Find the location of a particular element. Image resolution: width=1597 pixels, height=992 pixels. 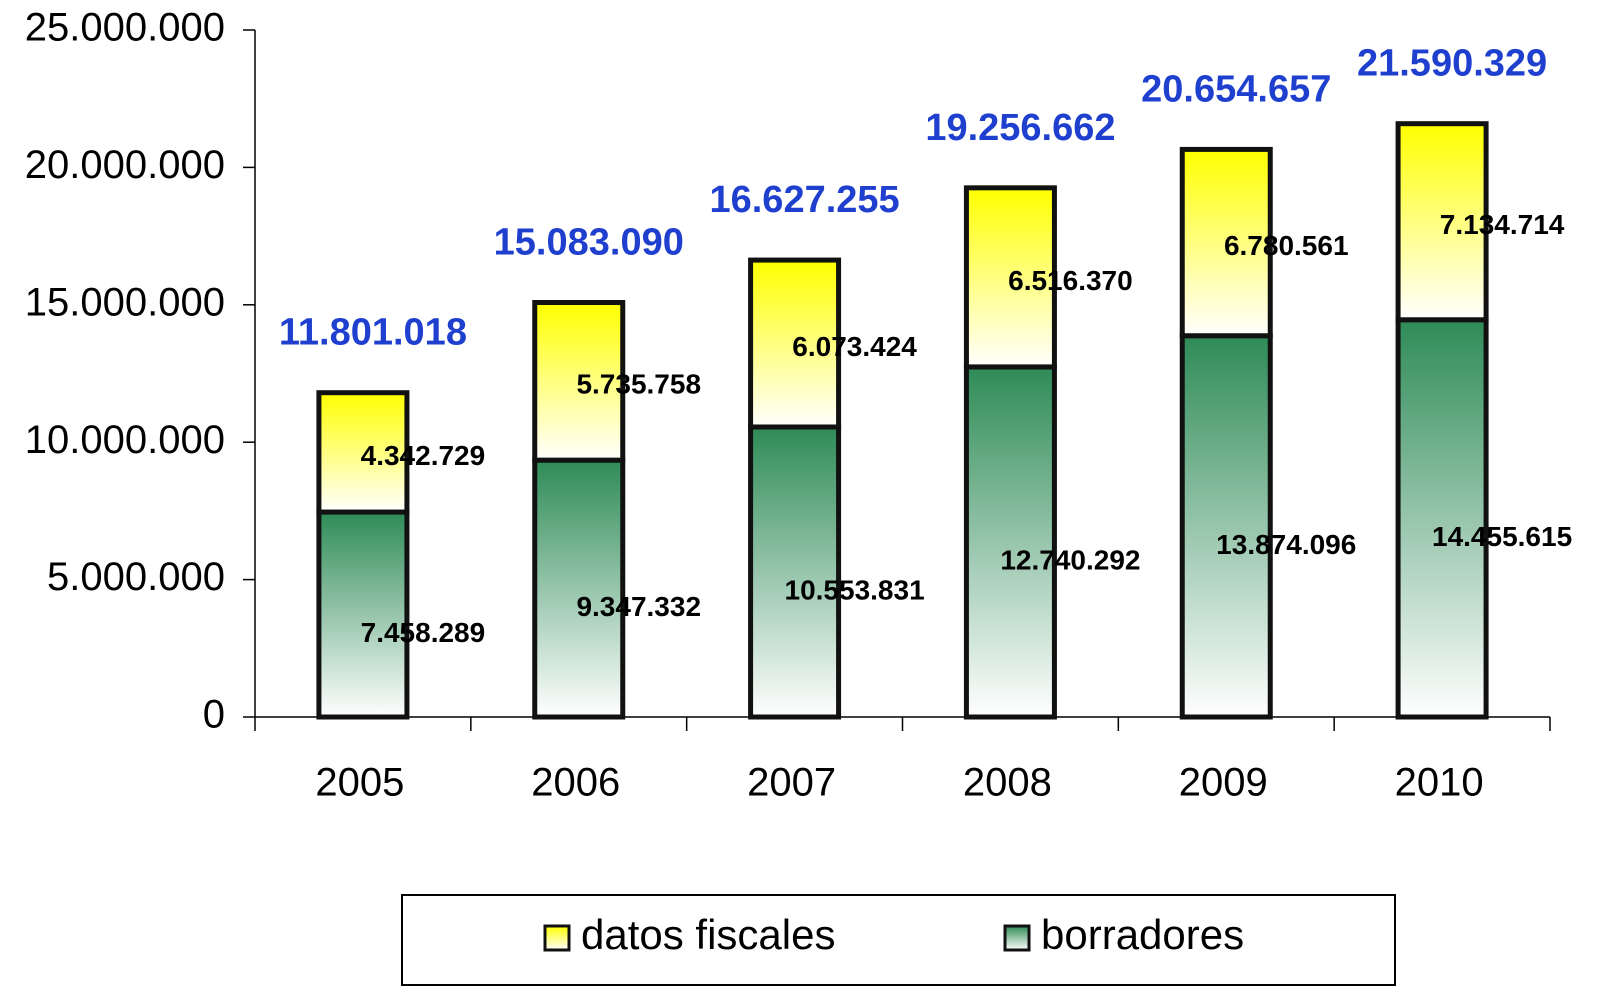

x-tick-label: 2009 is located at coordinates (1223, 783).